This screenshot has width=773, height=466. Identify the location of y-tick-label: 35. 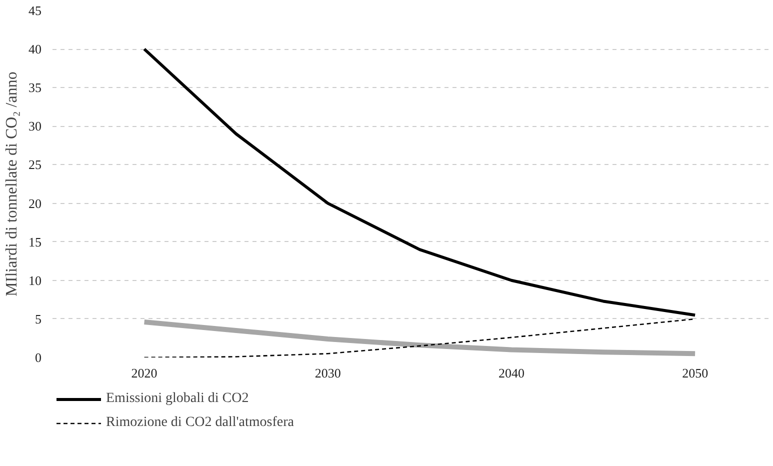
(35, 88).